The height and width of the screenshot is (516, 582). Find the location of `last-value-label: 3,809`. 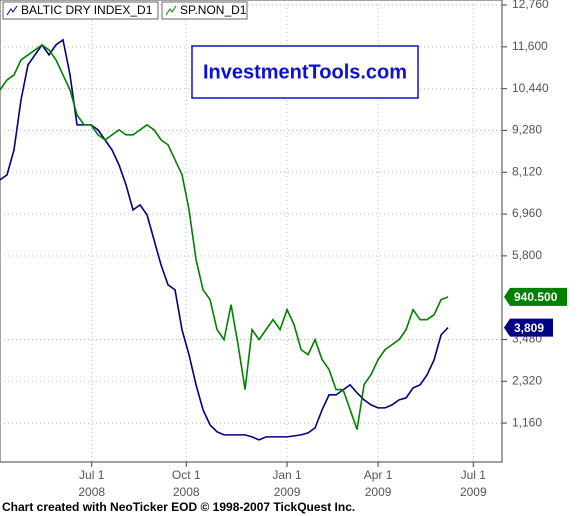

last-value-label: 3,809 is located at coordinates (529, 328).